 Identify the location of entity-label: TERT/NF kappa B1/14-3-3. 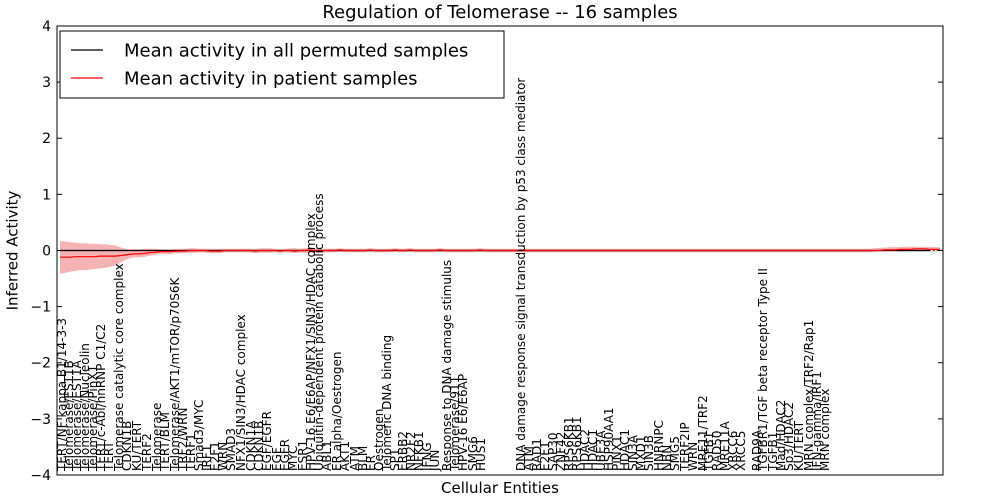
(62, 395).